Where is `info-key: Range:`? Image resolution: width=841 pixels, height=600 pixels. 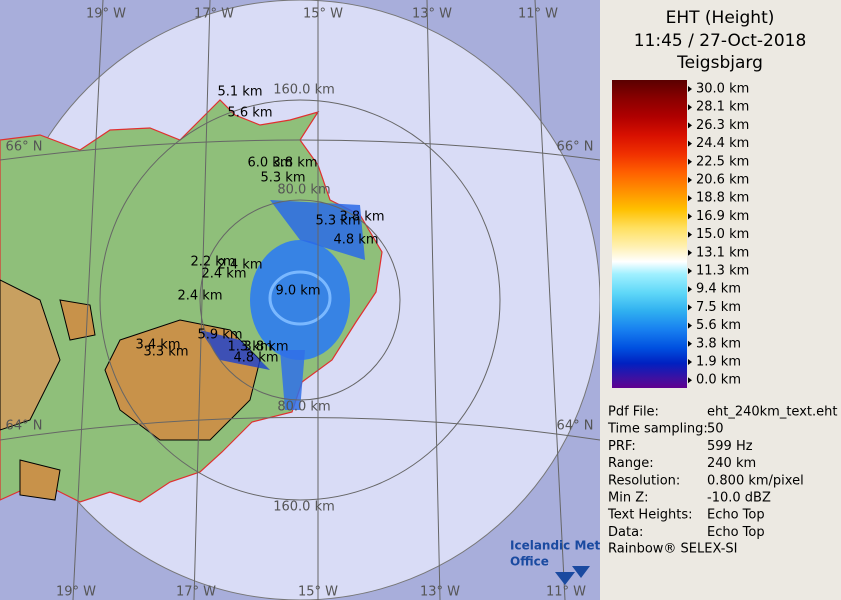
info-key: Range: is located at coordinates (631, 463).